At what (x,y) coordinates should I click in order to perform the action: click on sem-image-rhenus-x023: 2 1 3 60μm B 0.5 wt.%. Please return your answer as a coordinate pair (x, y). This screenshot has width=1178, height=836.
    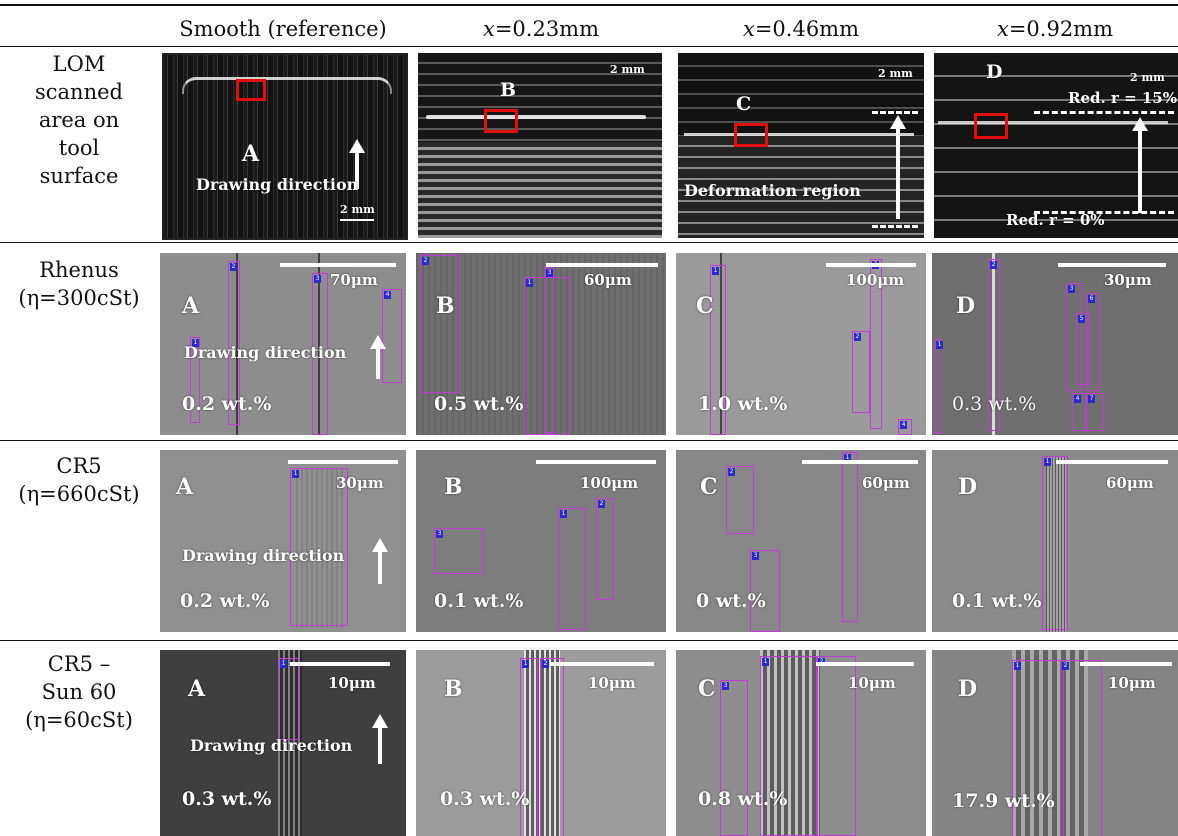
    Looking at the image, I should click on (541, 344).